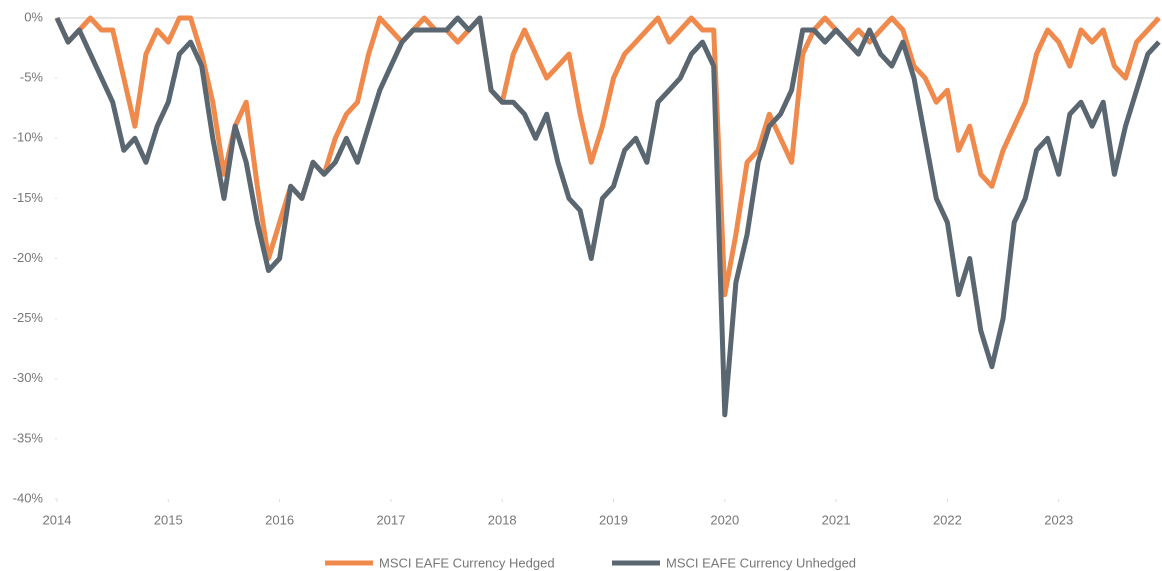 This screenshot has width=1162, height=571. I want to click on y-tick-label: -40%, so click(28, 497).